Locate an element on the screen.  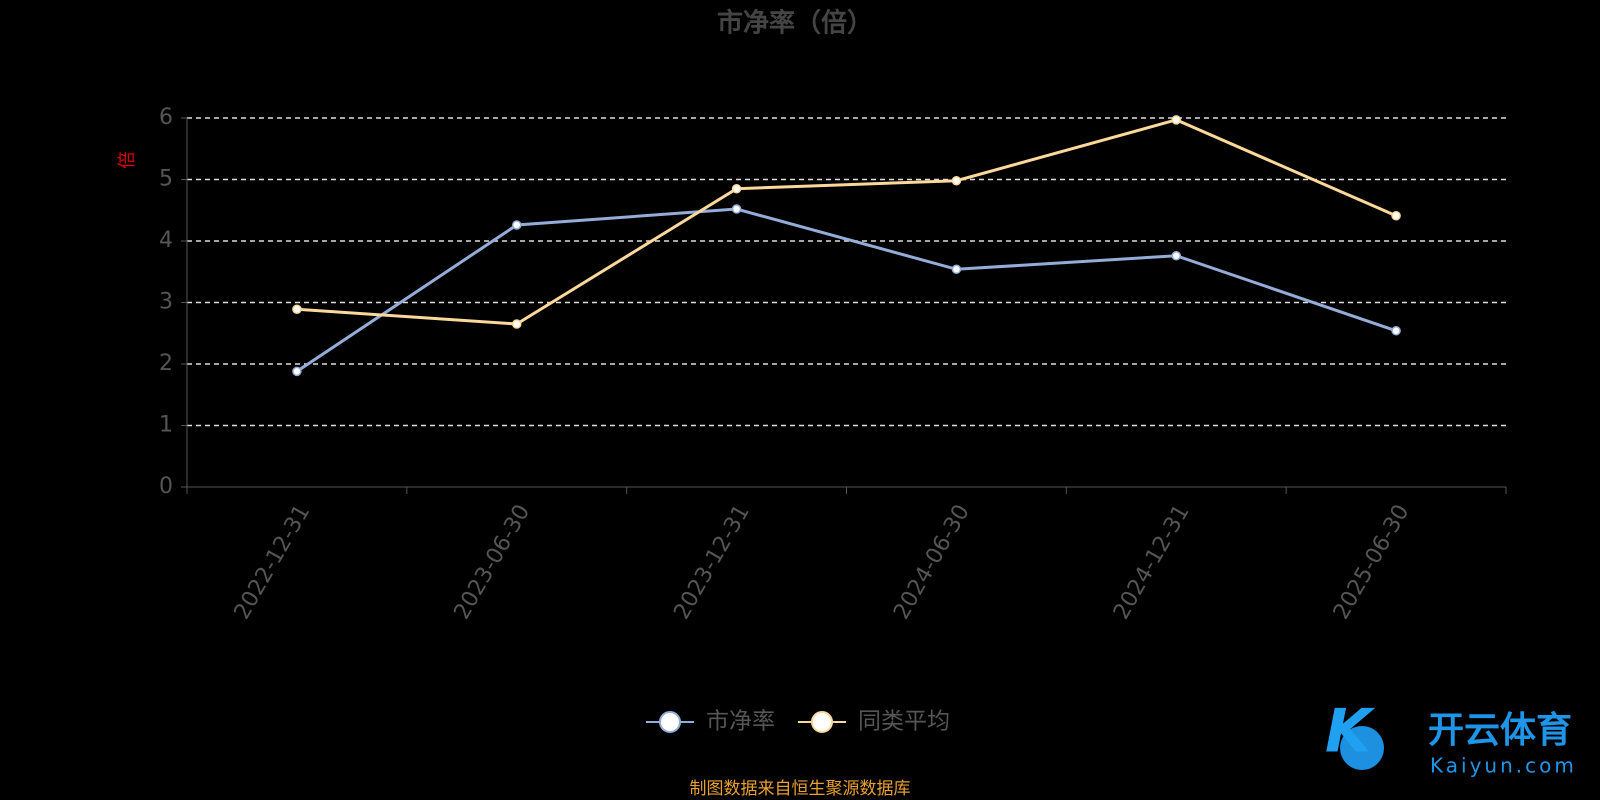
y-tick-label: 1 is located at coordinates (166, 425).